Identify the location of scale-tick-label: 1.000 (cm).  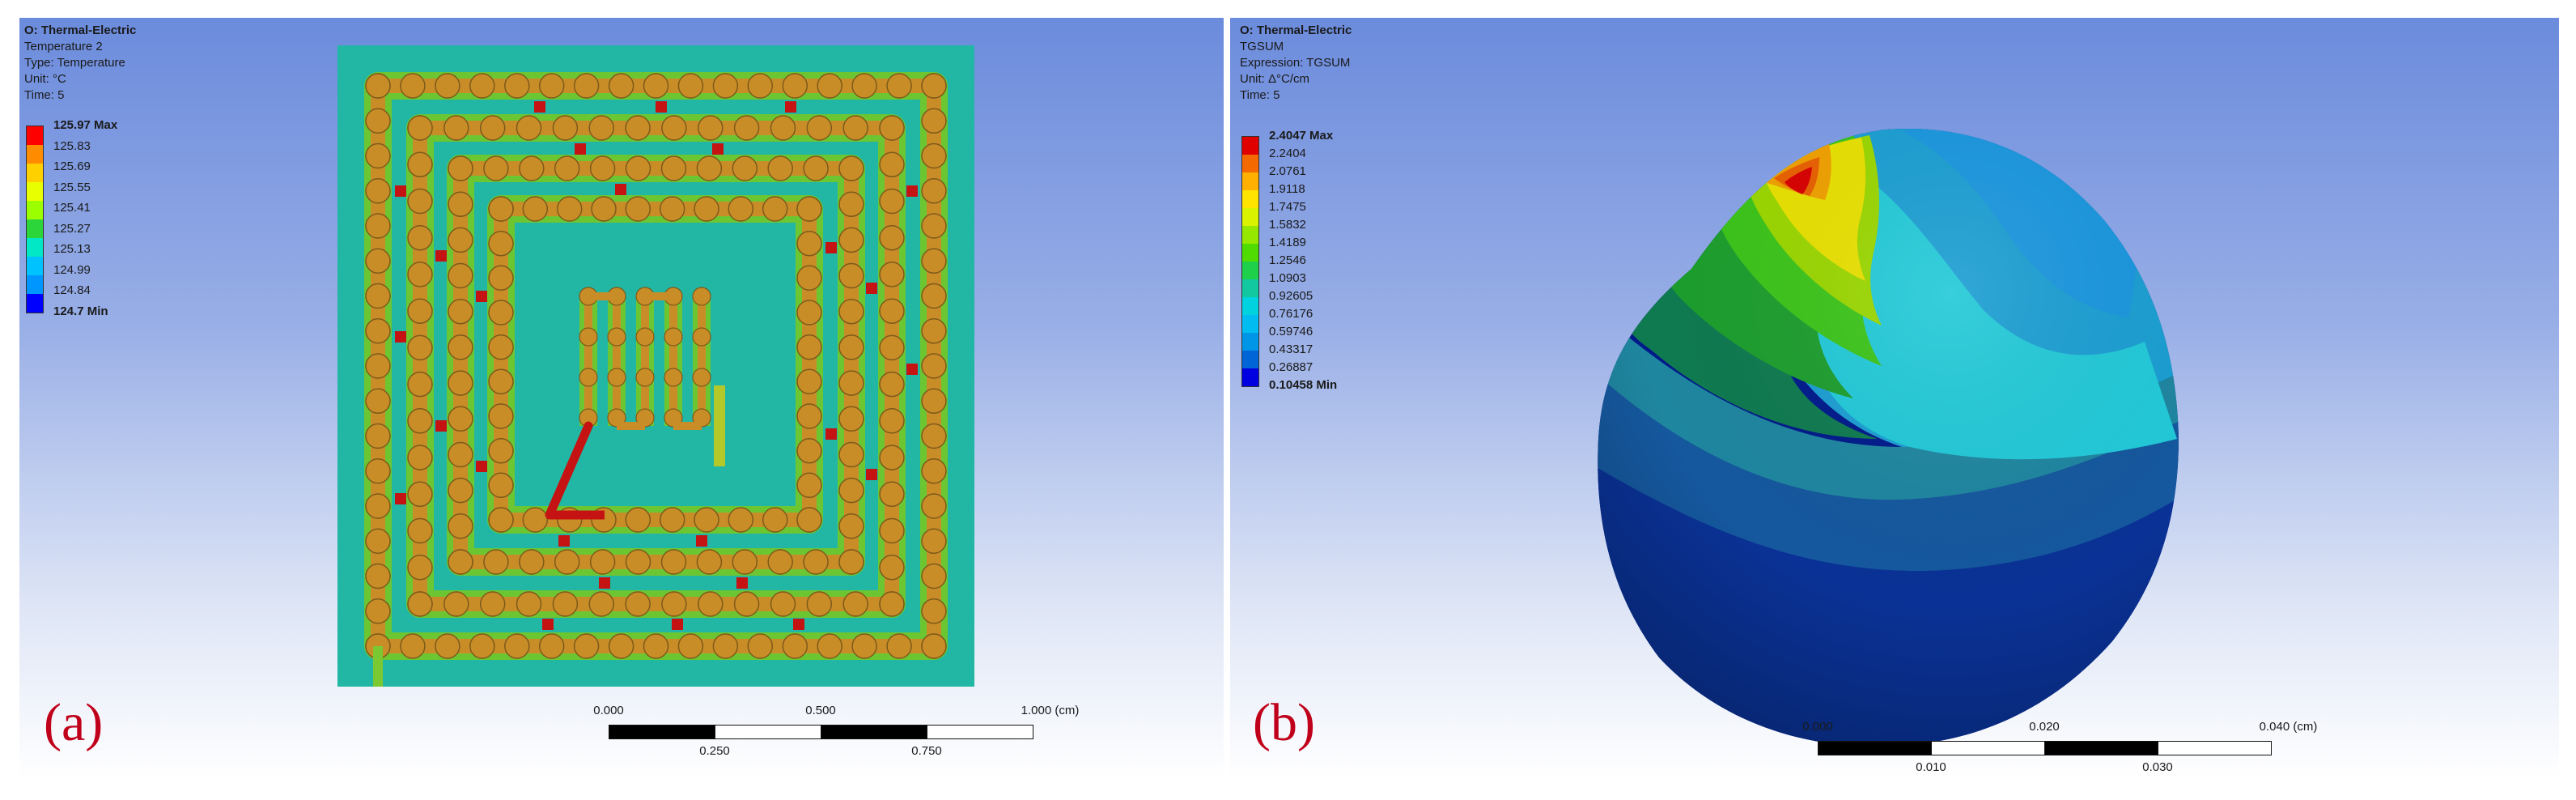
(1050, 710).